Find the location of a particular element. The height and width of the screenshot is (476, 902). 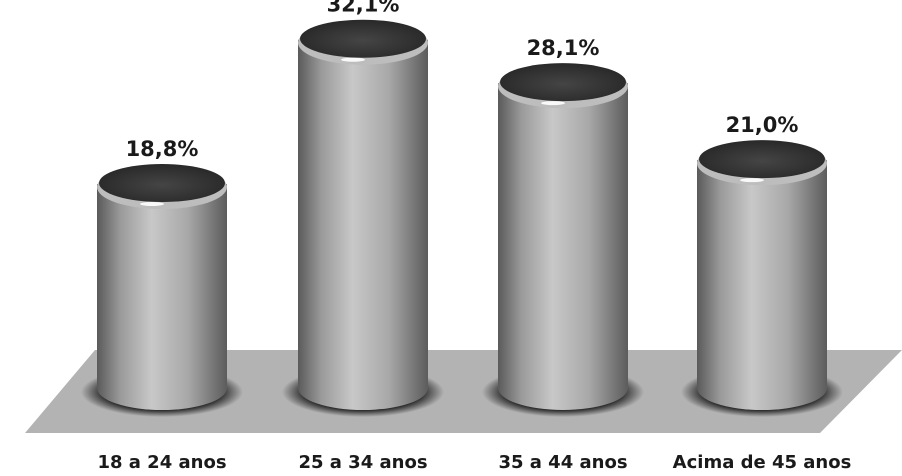

category-label: Acima de 45 anos is located at coordinates (762, 462).